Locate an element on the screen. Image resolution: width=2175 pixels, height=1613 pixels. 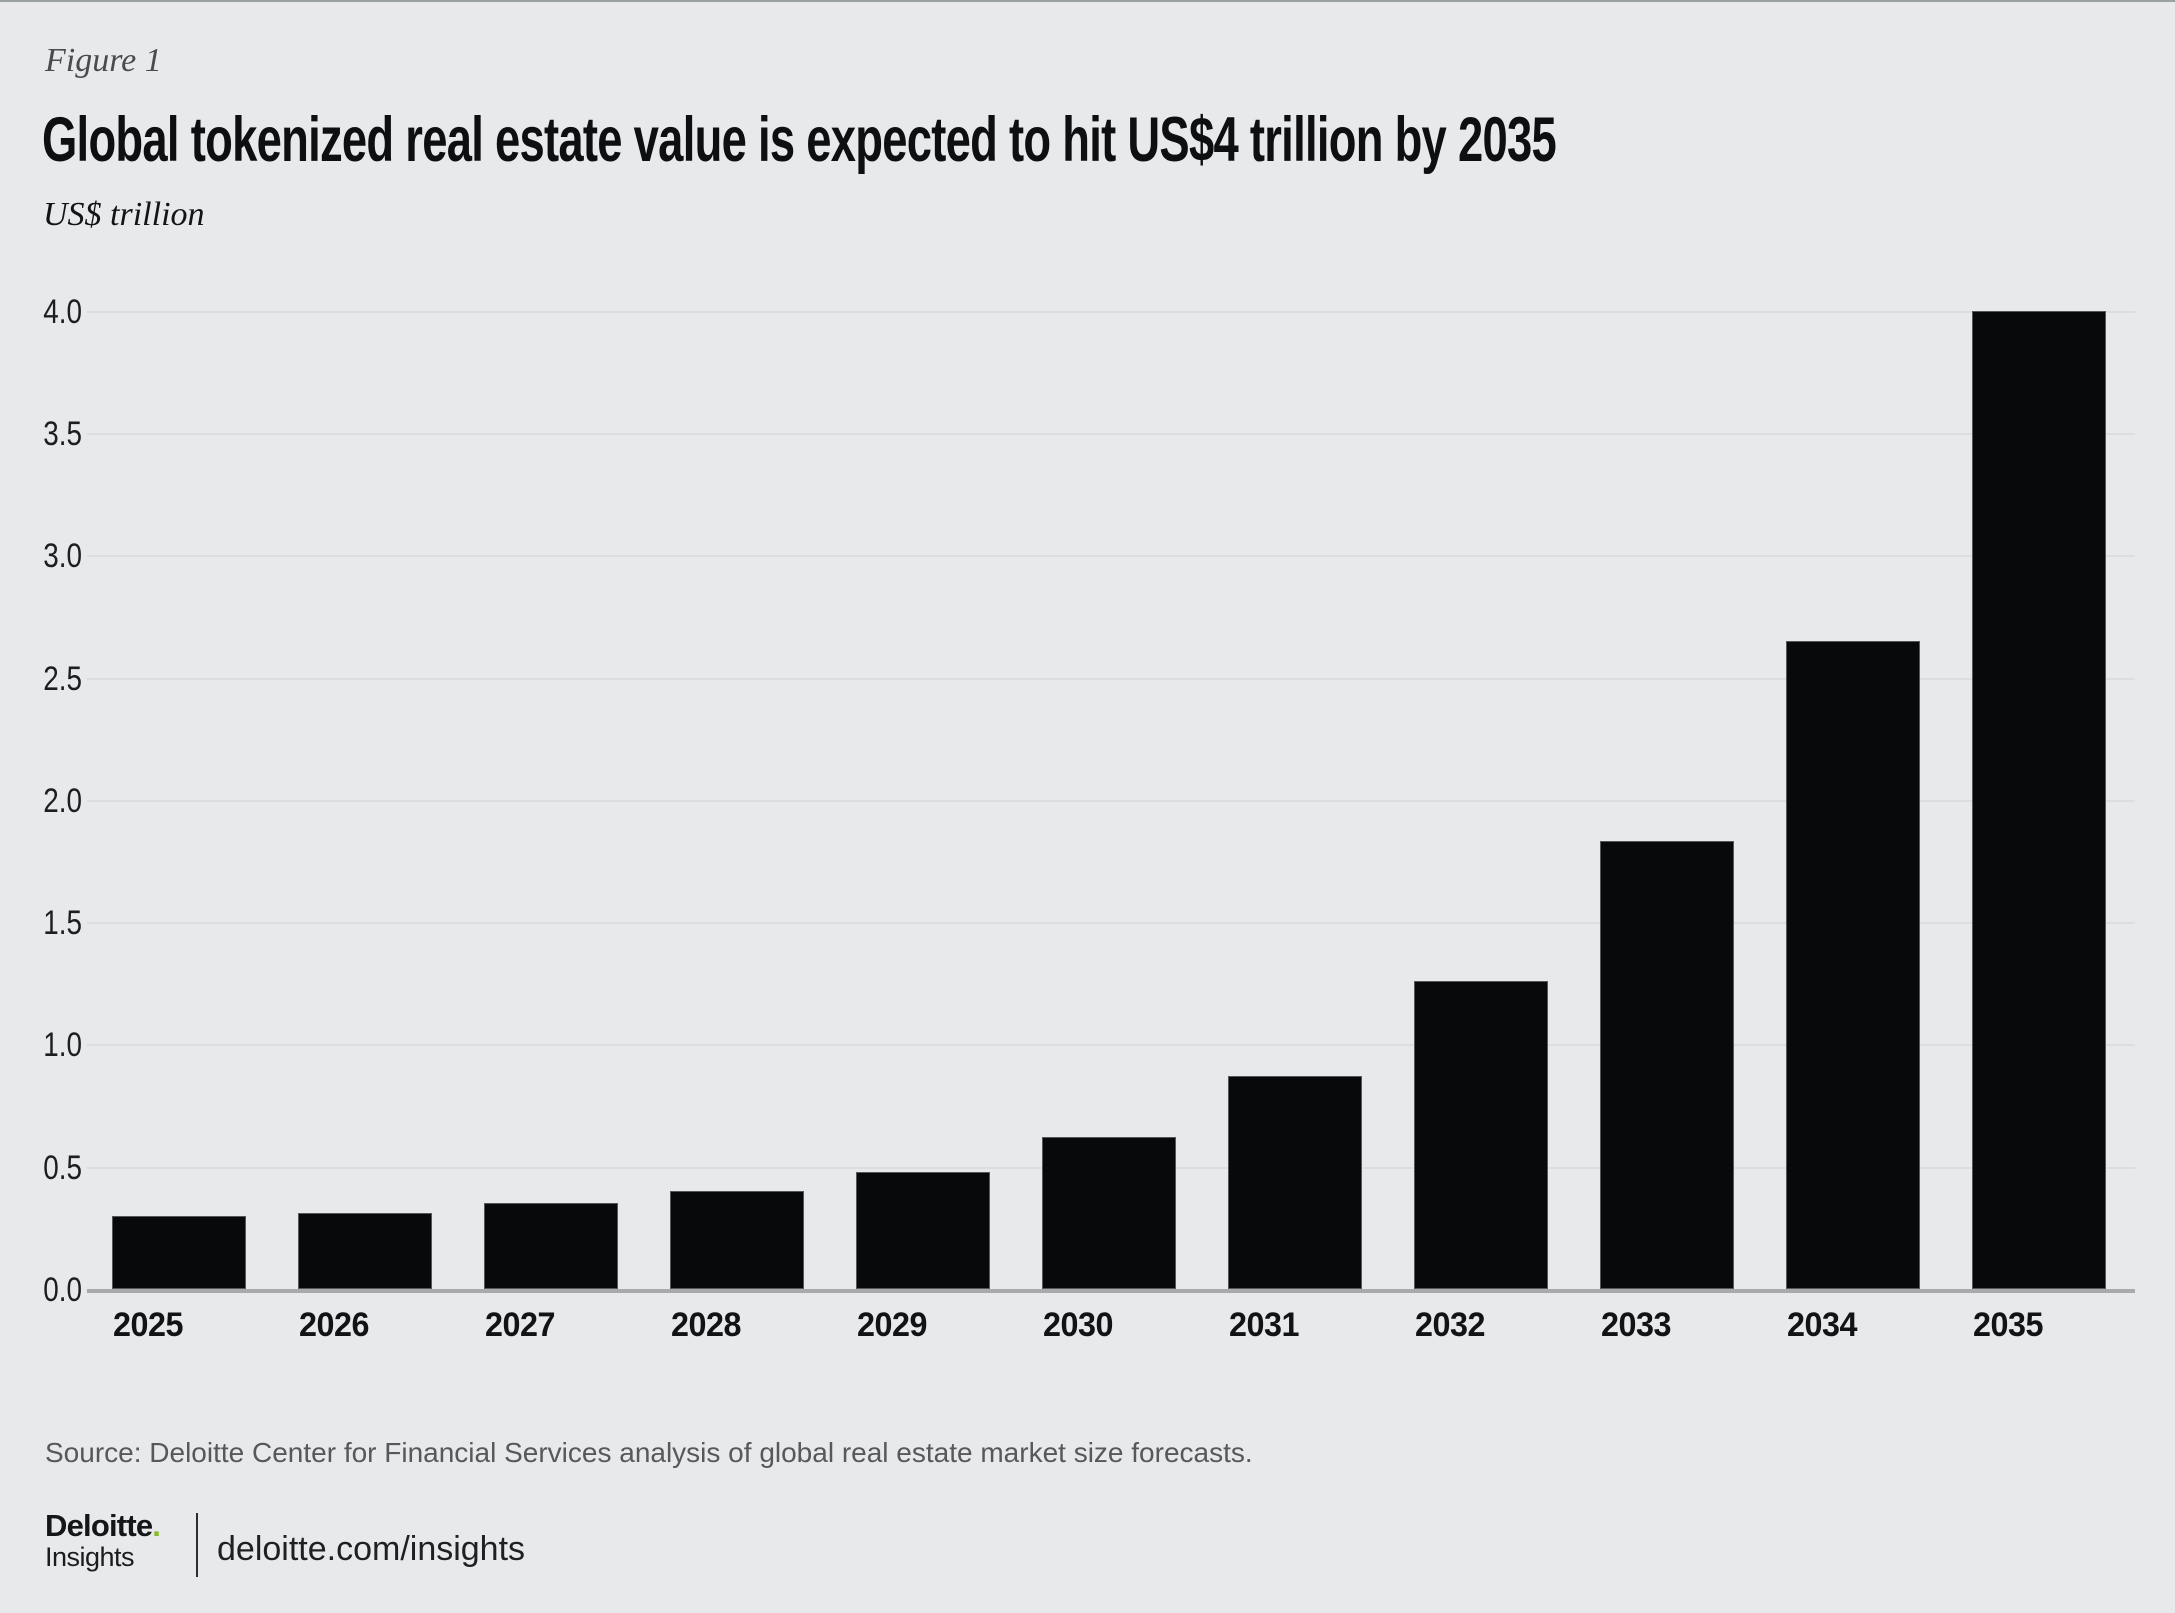
x-tick-label-2030: 2030 is located at coordinates (1078, 1325).